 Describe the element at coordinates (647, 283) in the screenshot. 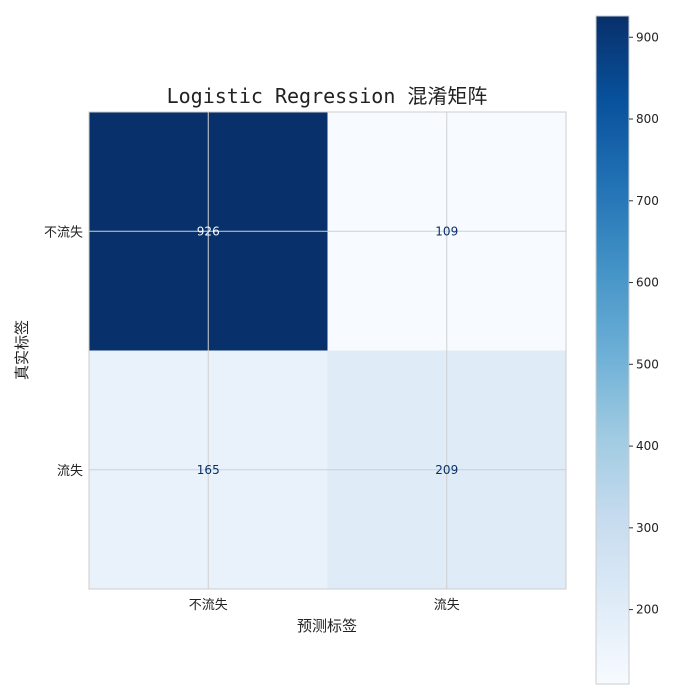

I see `colorbar-tick-label: 600` at that location.